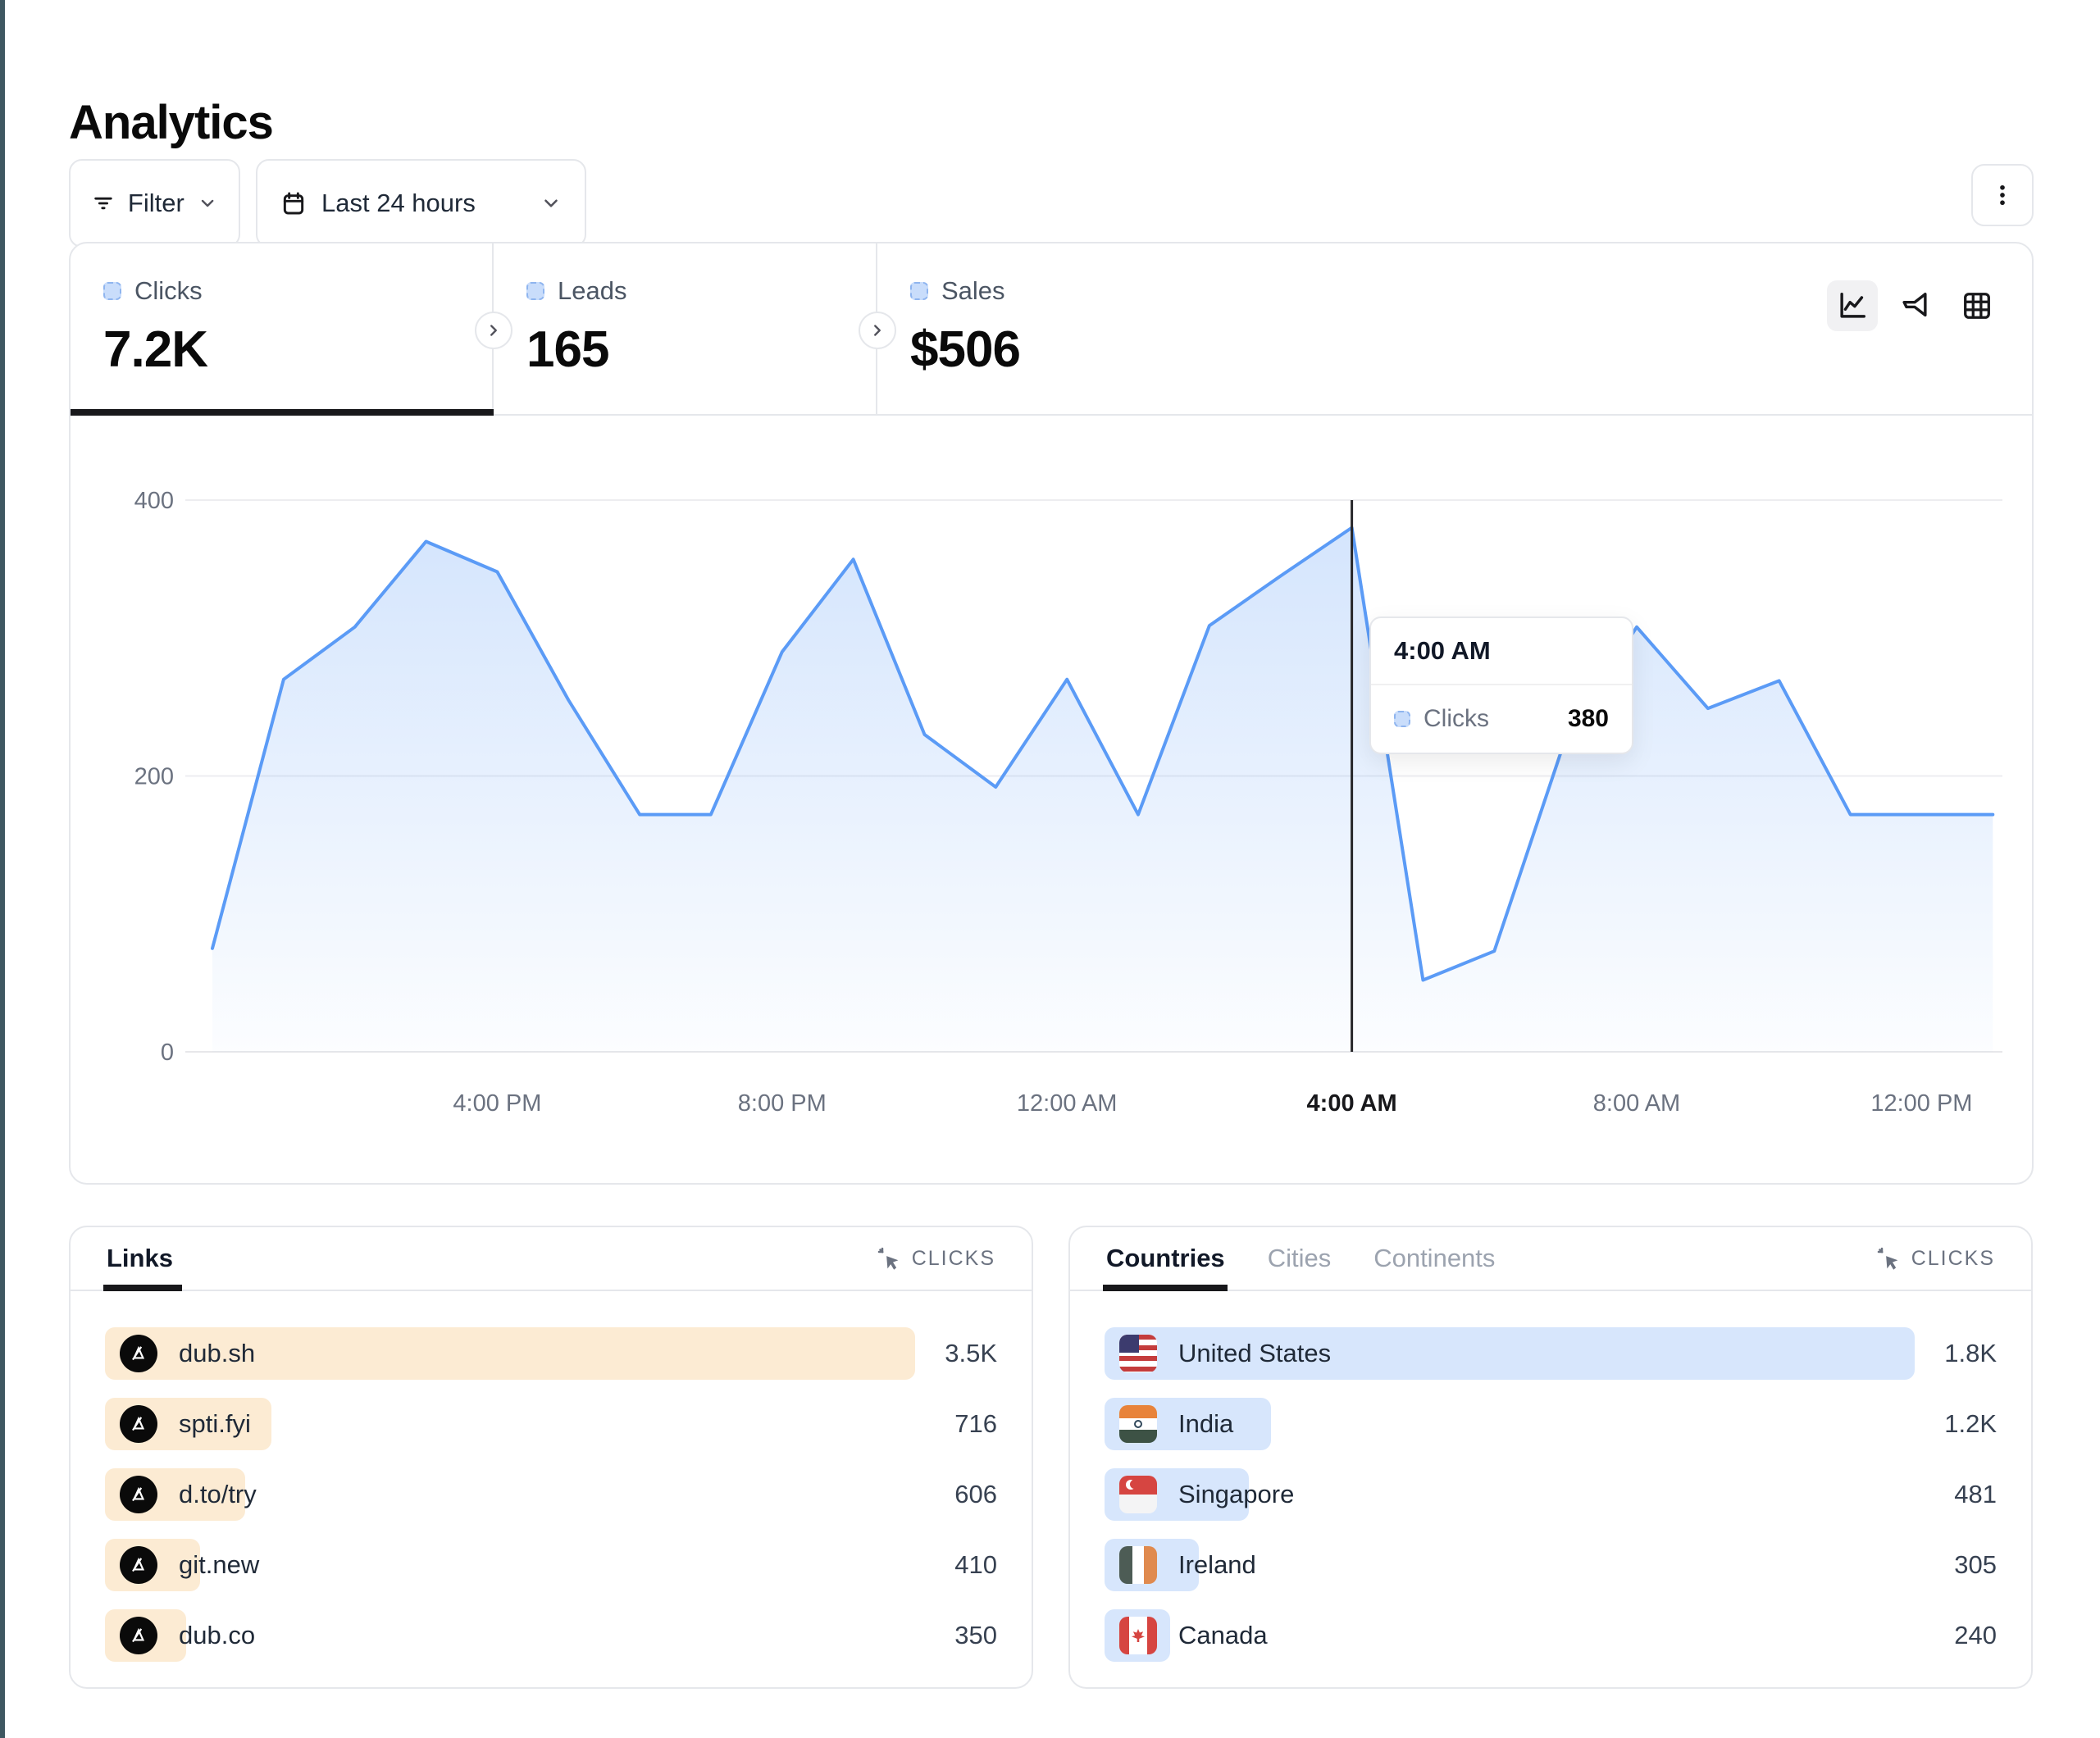 The image size is (2100, 1738). What do you see at coordinates (154, 203) in the screenshot?
I see `filter-button: Filter` at bounding box center [154, 203].